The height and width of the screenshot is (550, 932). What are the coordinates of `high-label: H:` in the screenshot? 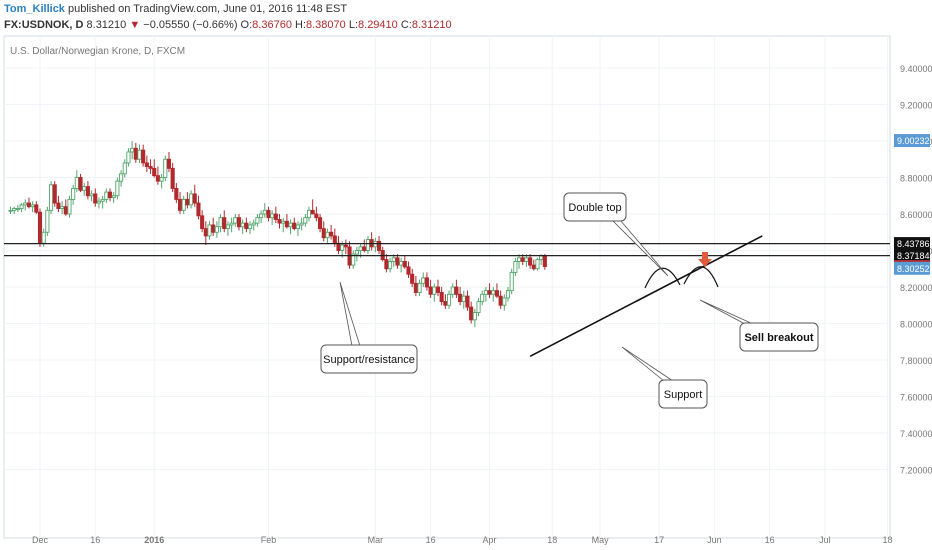 It's located at (300, 25).